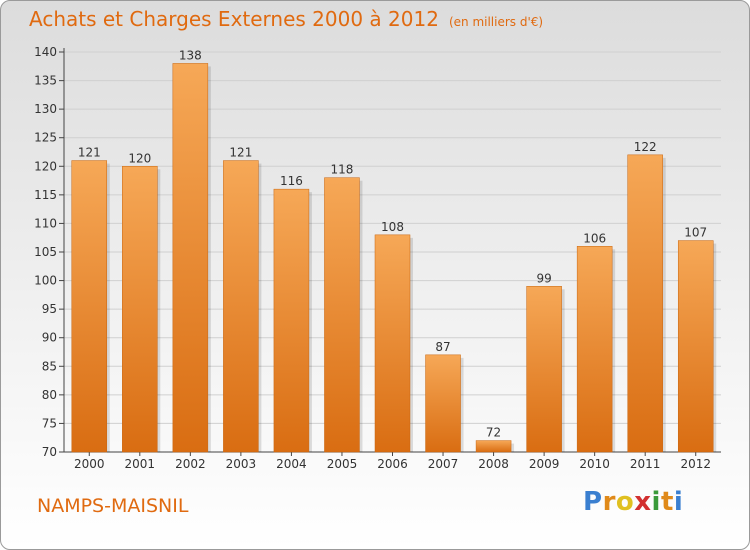 The image size is (750, 550). I want to click on x-tick-label: 2012, so click(695, 464).